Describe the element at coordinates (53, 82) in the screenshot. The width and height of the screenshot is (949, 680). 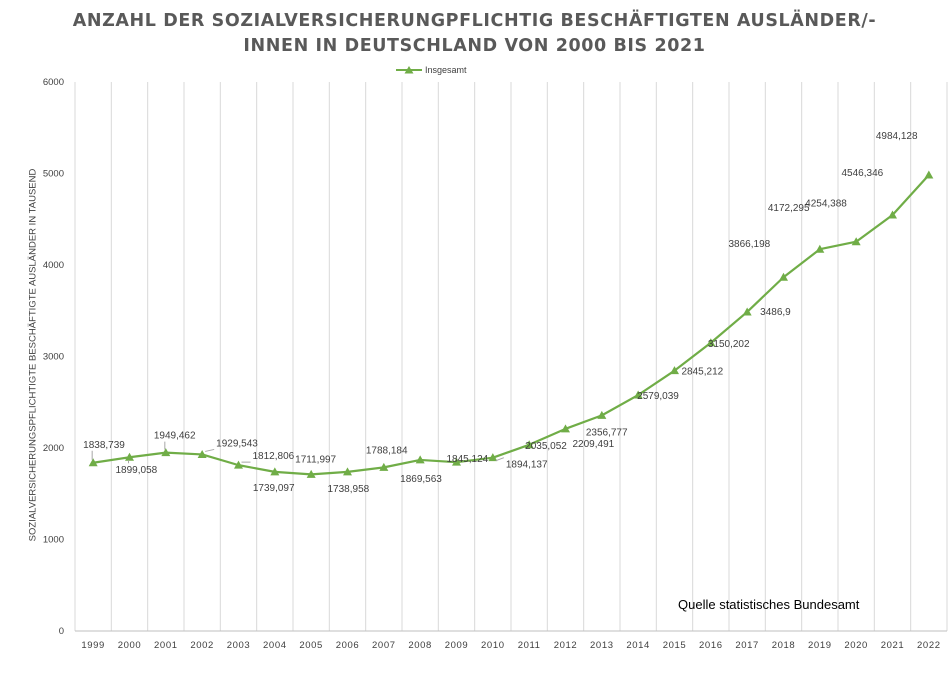
I see `y-tick-label: 6000` at that location.